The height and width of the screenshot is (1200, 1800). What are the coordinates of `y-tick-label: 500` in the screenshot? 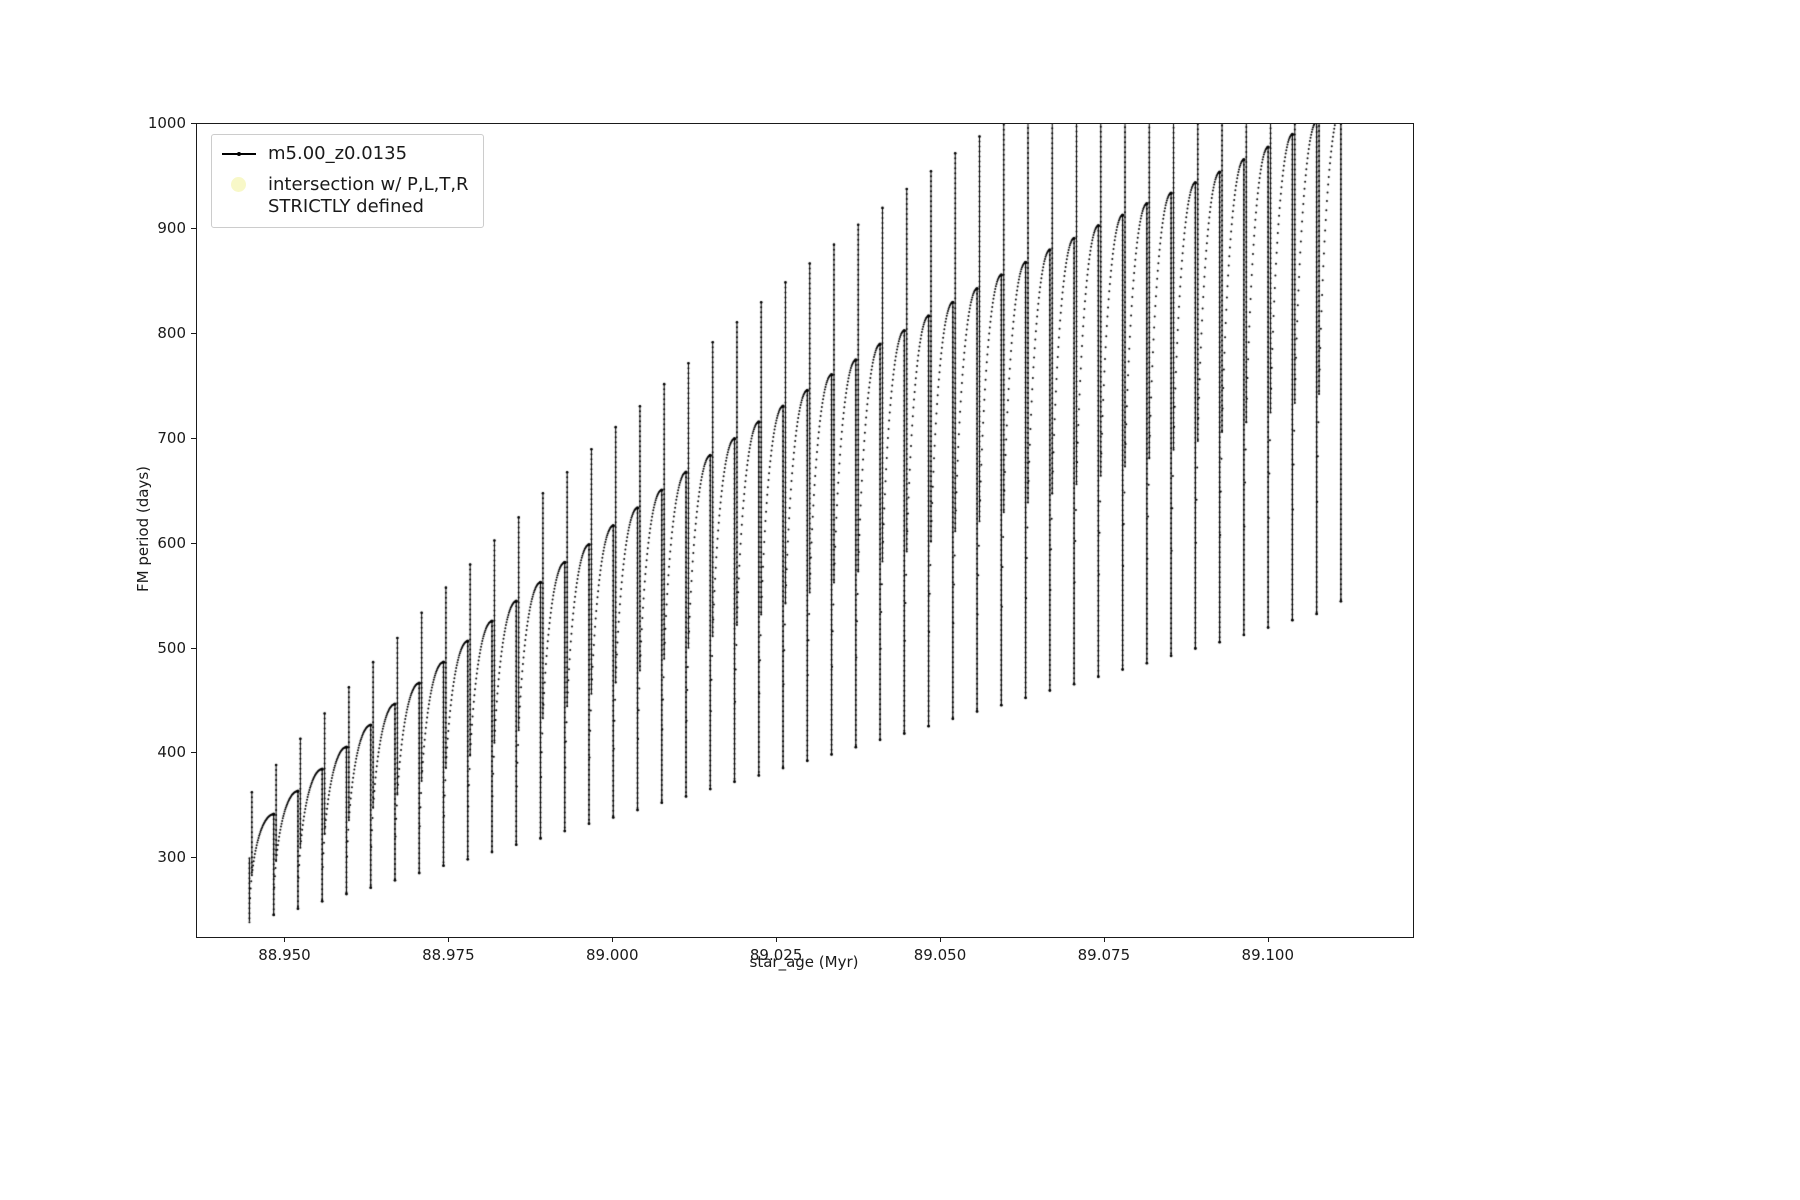 It's located at (171, 647).